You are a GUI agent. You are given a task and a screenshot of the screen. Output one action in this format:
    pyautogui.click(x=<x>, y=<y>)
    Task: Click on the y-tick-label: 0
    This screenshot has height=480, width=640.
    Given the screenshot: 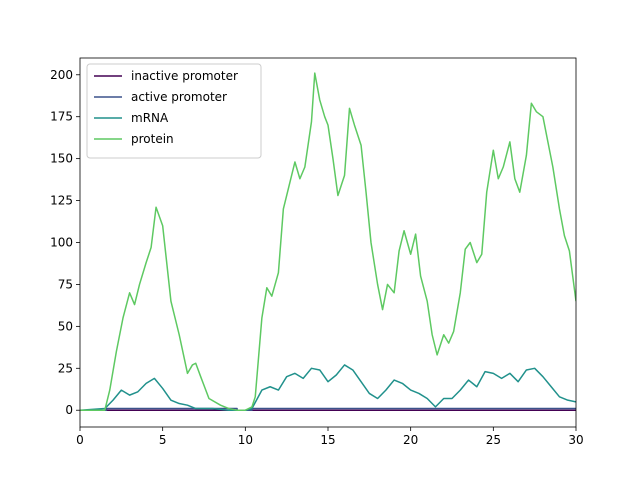 What is the action you would take?
    pyautogui.click(x=69, y=410)
    